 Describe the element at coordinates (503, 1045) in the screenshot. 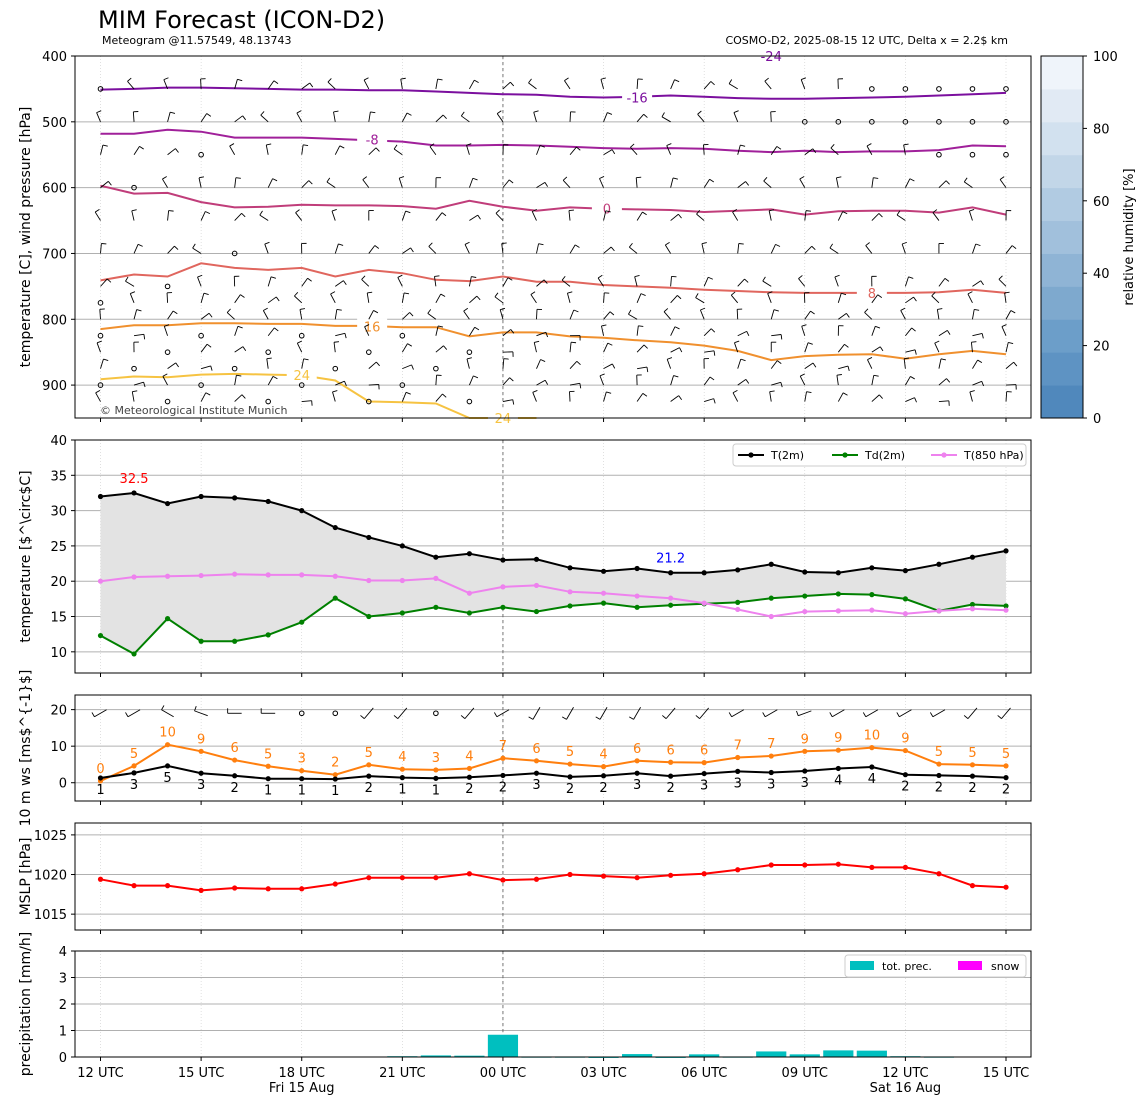

I see `precip-bar` at that location.